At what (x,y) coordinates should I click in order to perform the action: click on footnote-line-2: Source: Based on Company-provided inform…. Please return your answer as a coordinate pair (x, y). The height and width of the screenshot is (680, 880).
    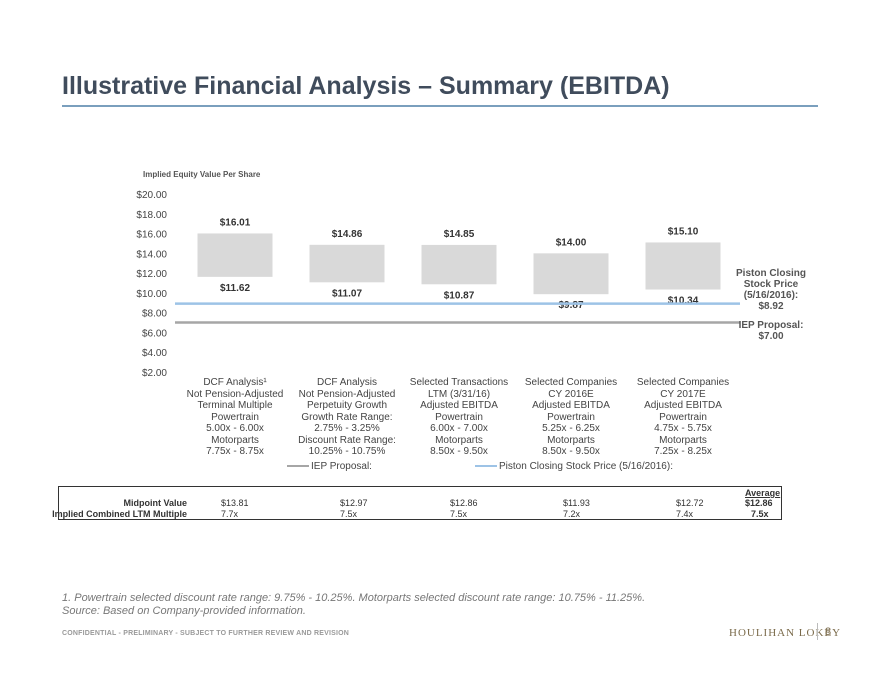
    Looking at the image, I should click on (184, 611).